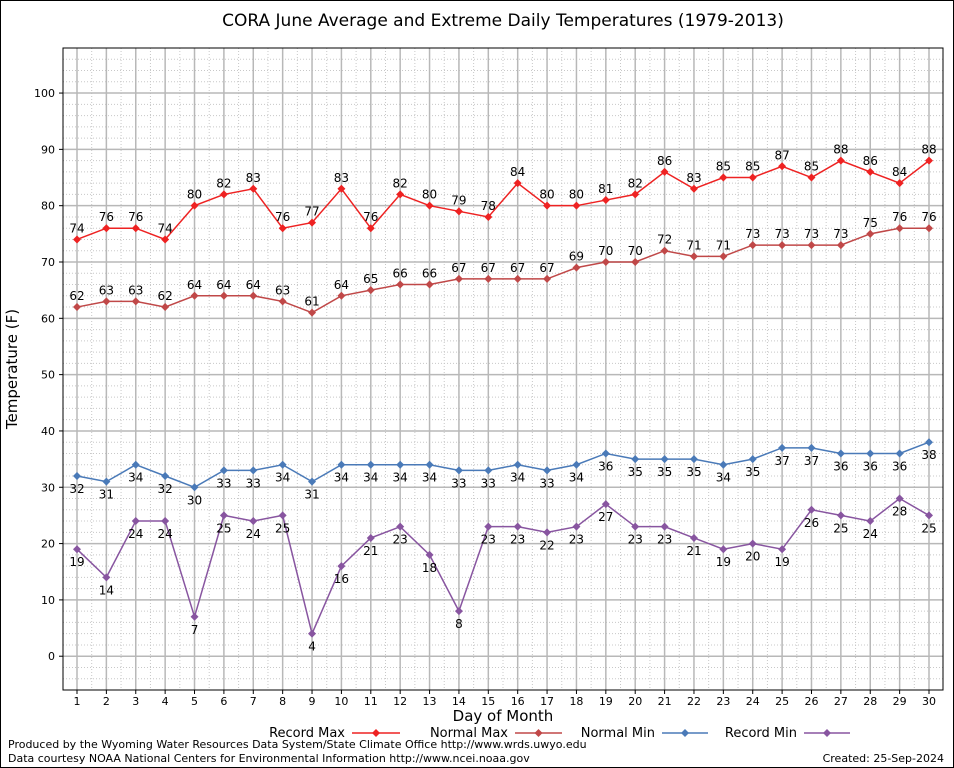 The width and height of the screenshot is (954, 768). I want to click on record-min-data-label: 23, so click(400, 540).